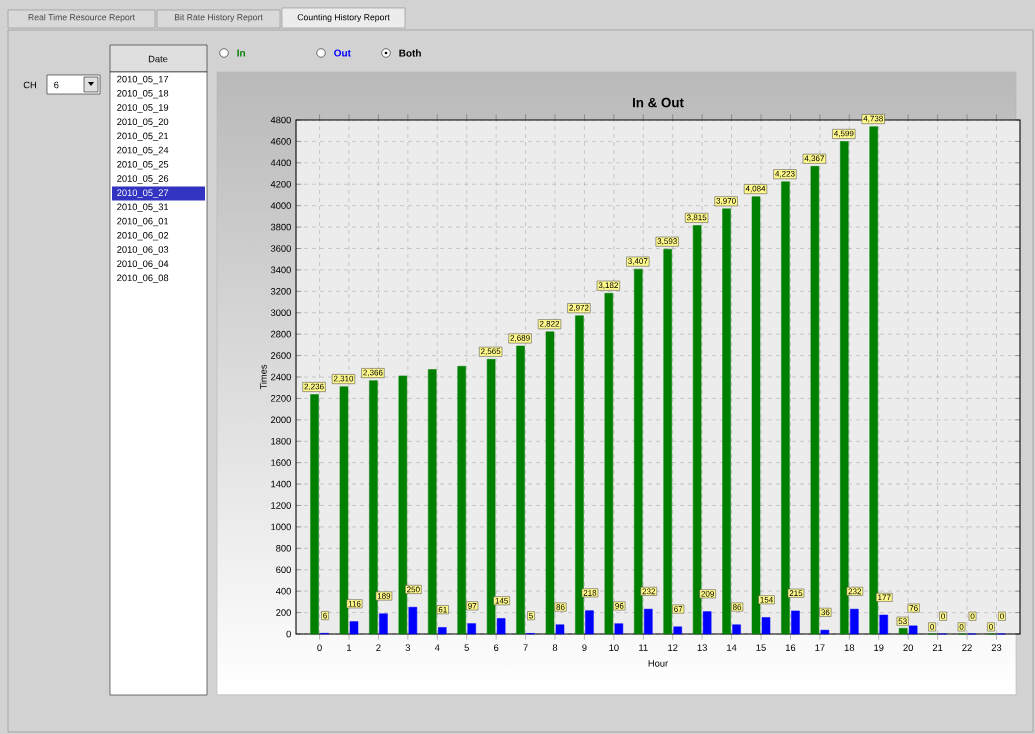 Image resolution: width=1035 pixels, height=734 pixels. What do you see at coordinates (967, 647) in the screenshot?
I see `x-tick-label: 22` at bounding box center [967, 647].